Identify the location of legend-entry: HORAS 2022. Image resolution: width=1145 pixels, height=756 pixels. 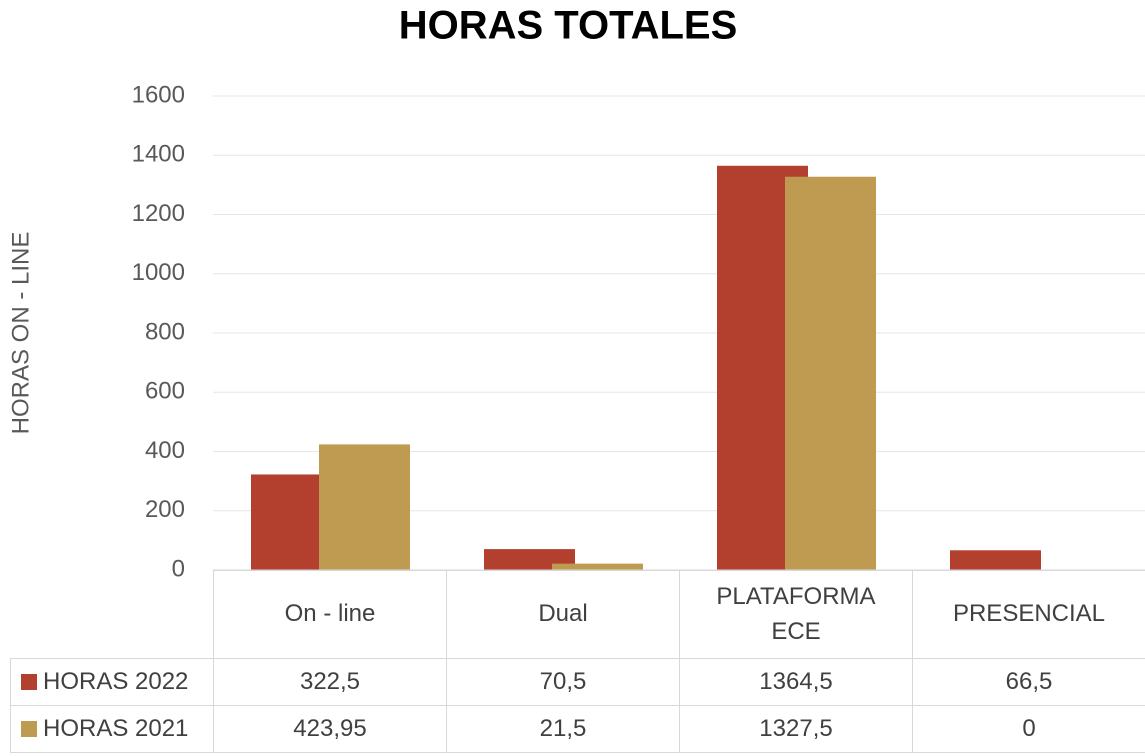
(112, 682).